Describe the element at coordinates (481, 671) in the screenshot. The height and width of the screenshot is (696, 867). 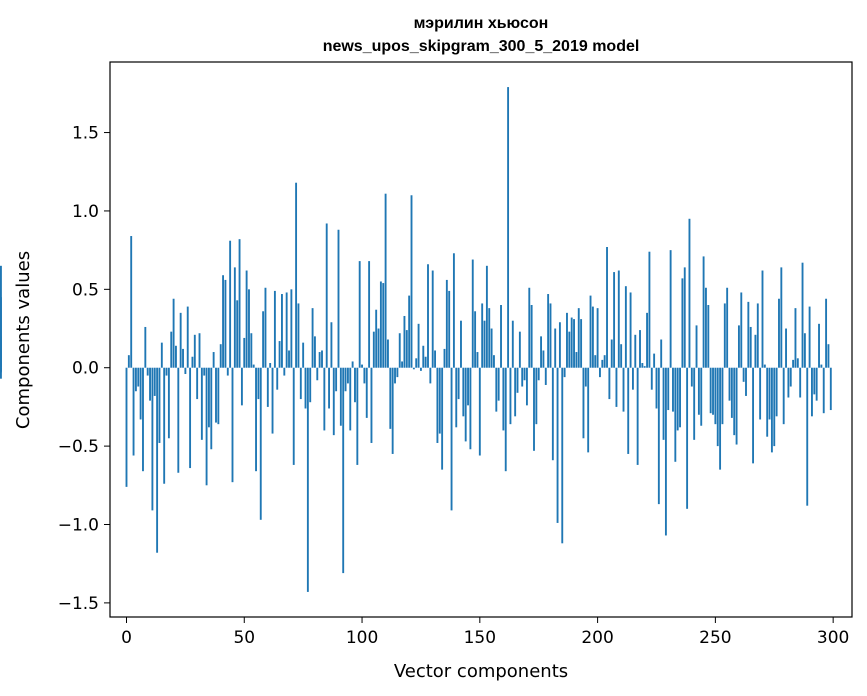
I see `x-axis-label: Vector components` at that location.